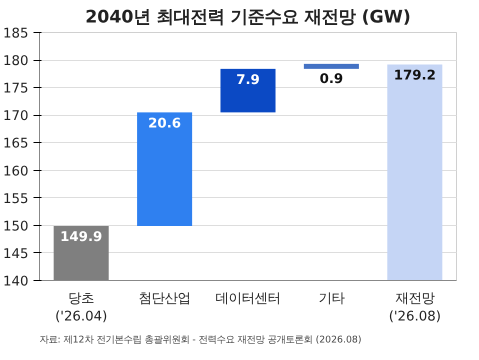 The height and width of the screenshot is (360, 479). I want to click on y-tick-label: 170, so click(16, 116).